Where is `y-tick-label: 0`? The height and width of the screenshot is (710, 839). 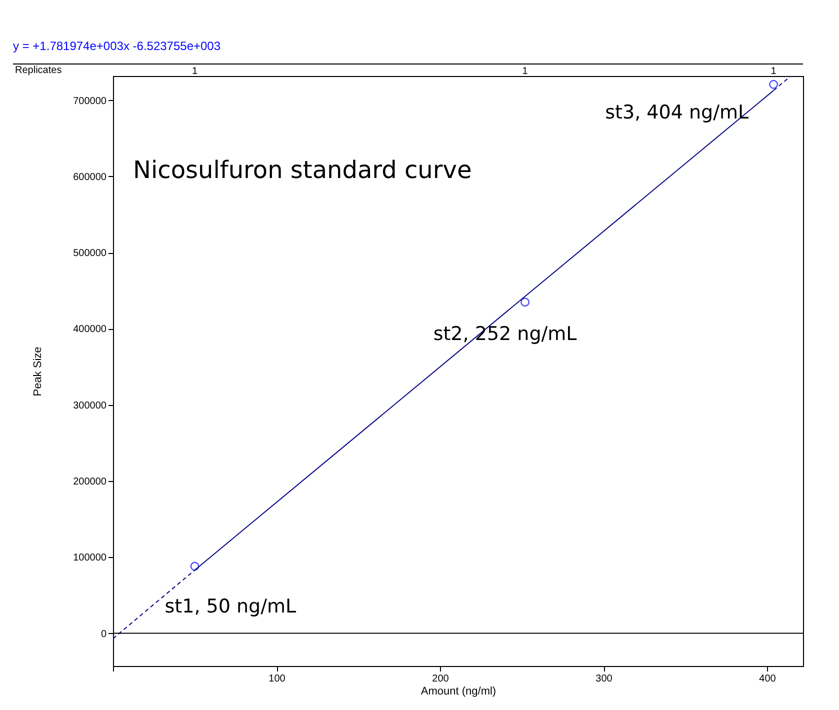
y-tick-label: 0 is located at coordinates (103, 634).